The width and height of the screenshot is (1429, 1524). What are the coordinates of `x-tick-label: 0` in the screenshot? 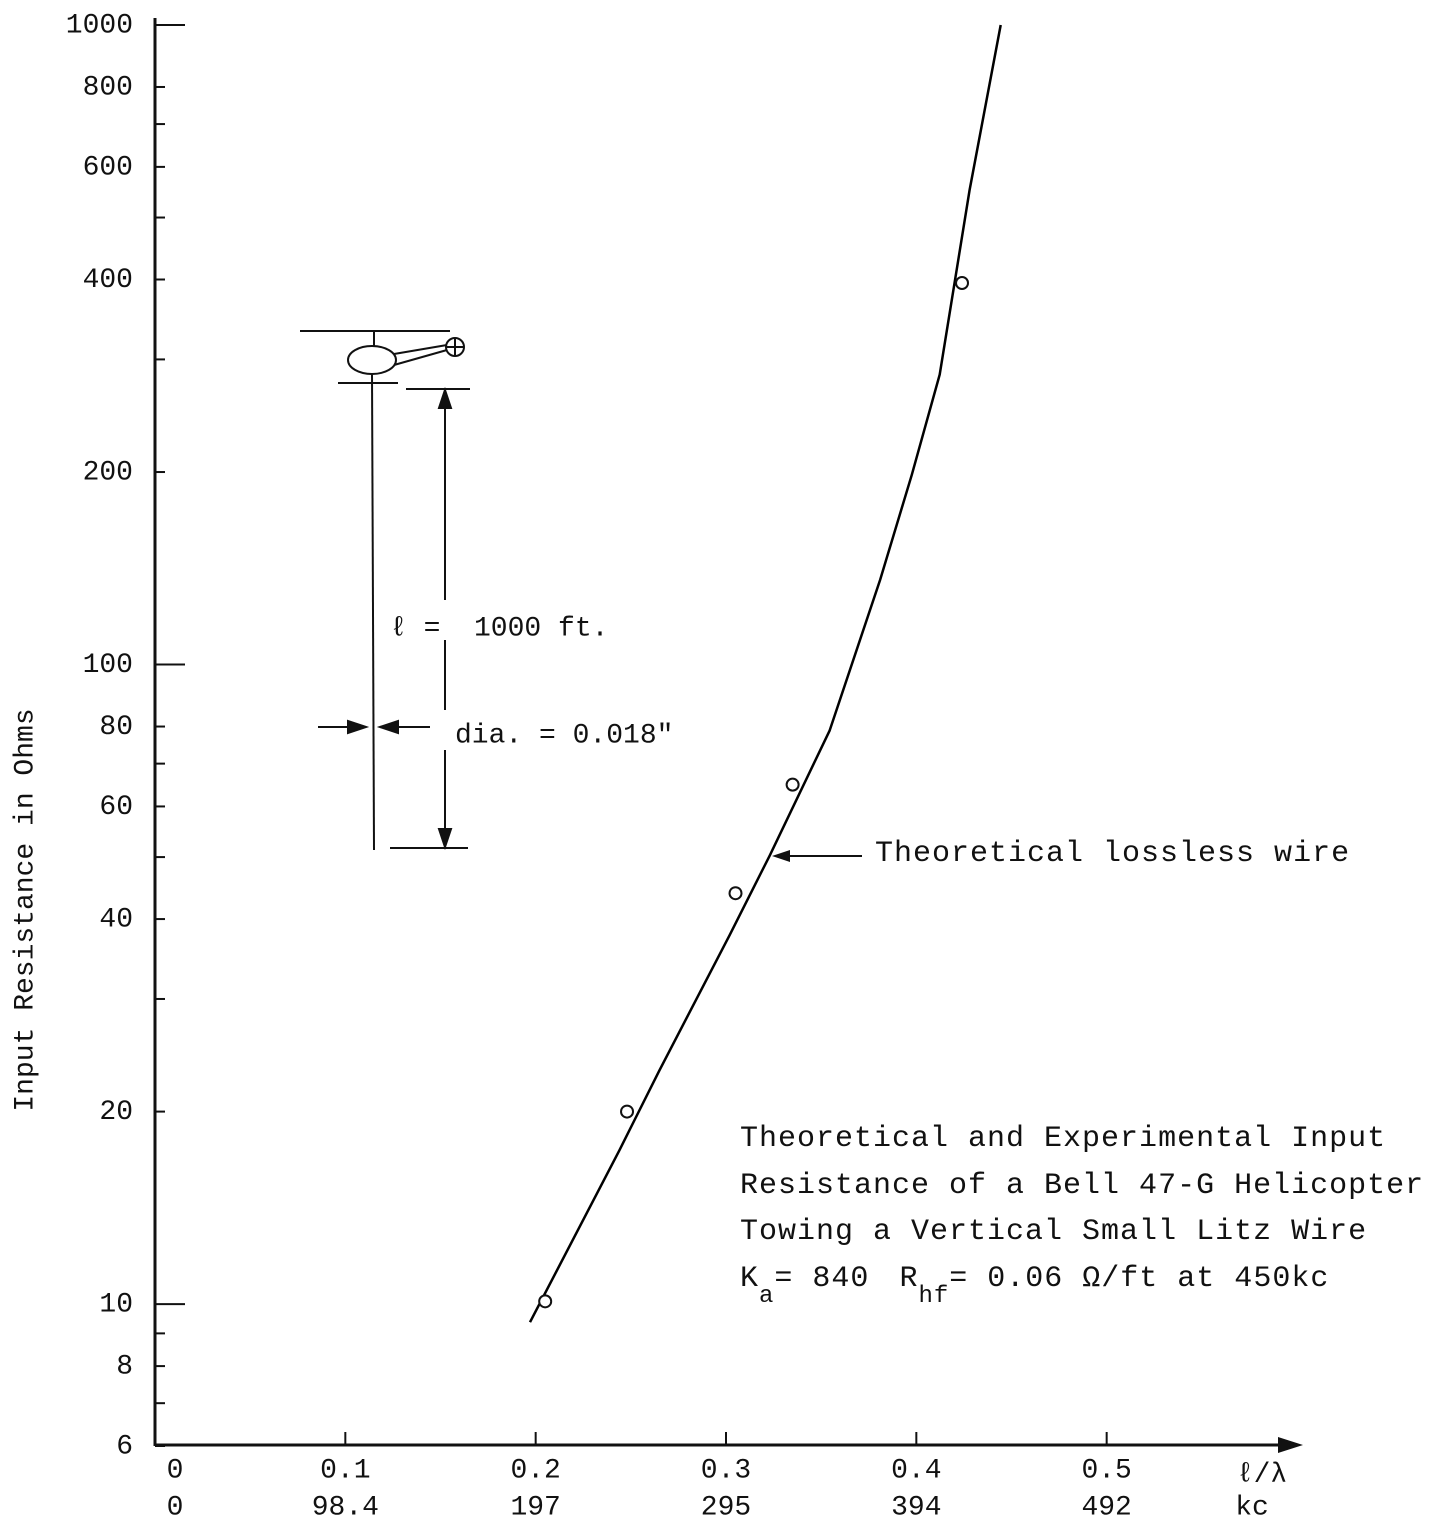 It's located at (175, 1470).